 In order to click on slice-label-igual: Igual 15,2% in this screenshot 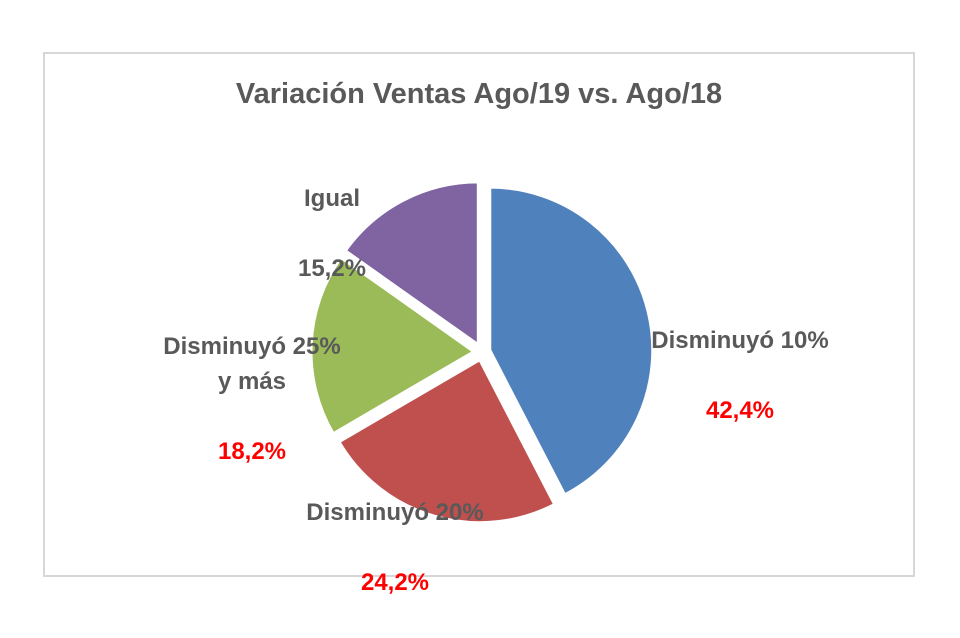, I will do `click(332, 233)`.